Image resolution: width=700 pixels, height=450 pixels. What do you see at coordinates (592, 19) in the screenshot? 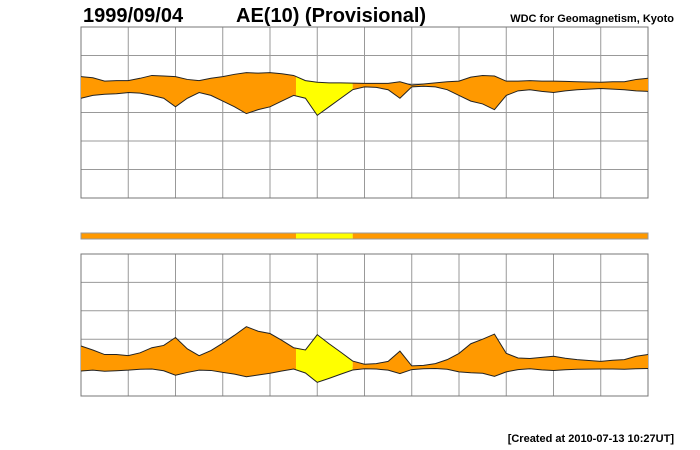
I see `source-label: WDC for Geomagnetism, Kyoto` at bounding box center [592, 19].